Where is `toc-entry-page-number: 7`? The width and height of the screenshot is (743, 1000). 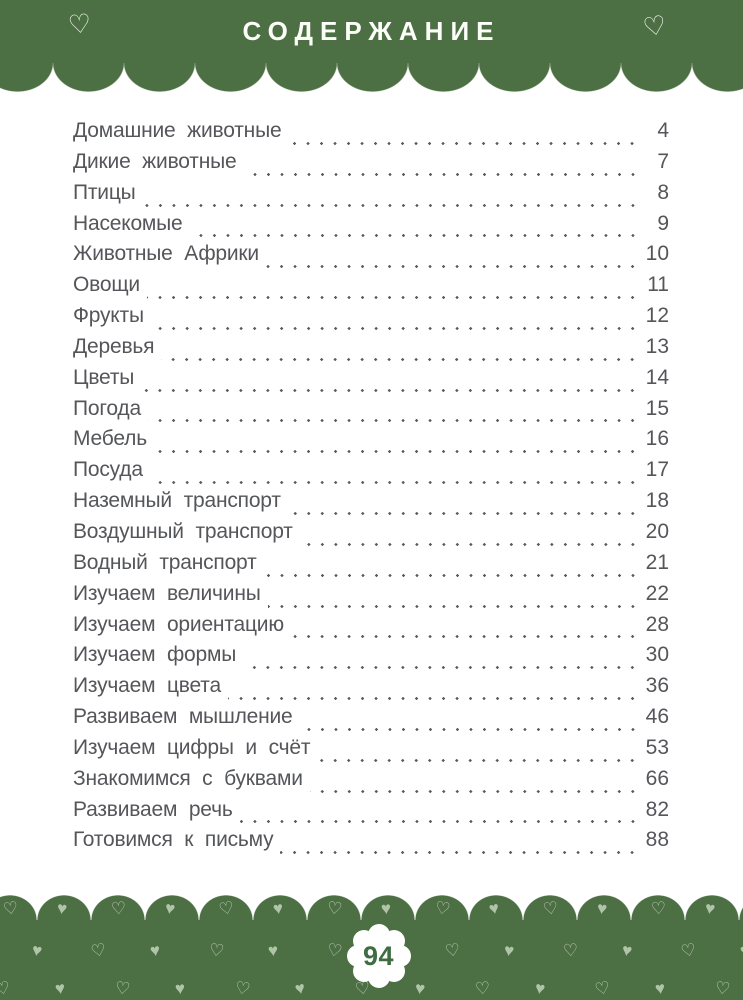 toc-entry-page-number: 7 is located at coordinates (663, 161).